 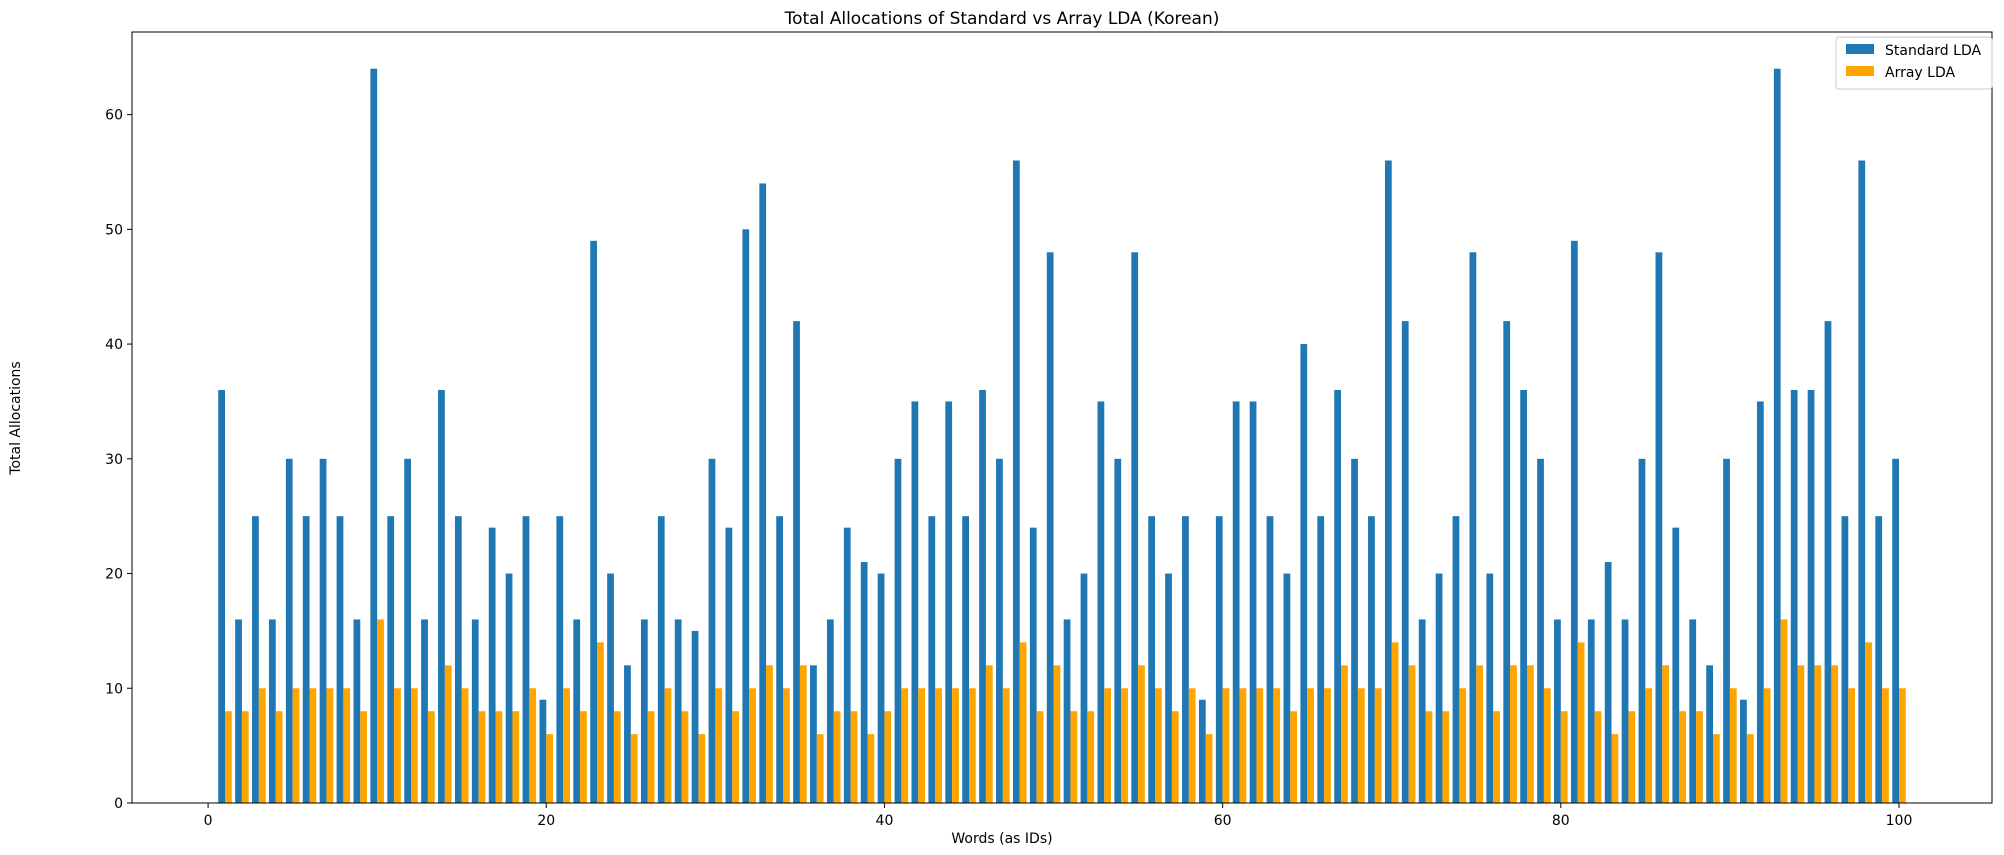 I want to click on x-tick-label-0: 0, so click(x=208, y=821).